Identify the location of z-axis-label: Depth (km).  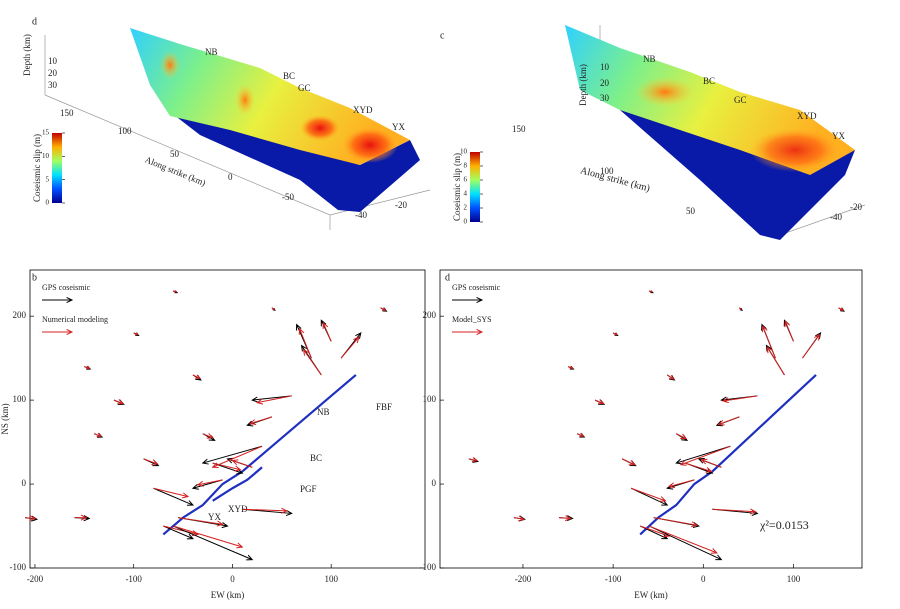
(583, 85).